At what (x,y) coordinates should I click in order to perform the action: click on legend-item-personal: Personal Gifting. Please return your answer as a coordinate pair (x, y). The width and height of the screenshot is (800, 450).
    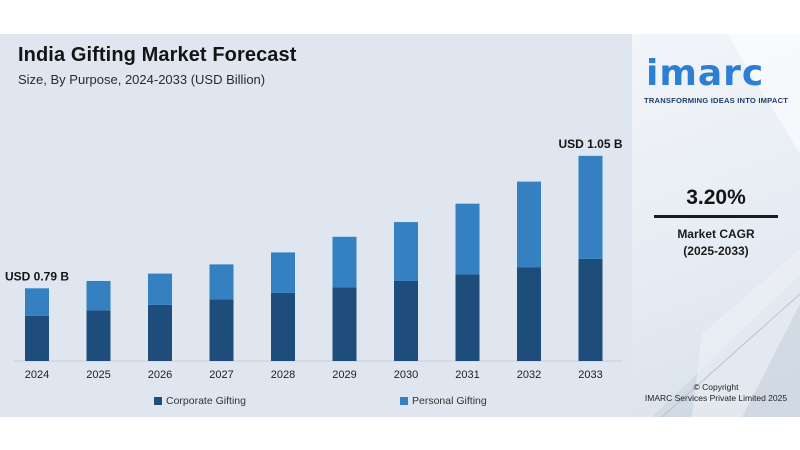
    Looking at the image, I should click on (443, 401).